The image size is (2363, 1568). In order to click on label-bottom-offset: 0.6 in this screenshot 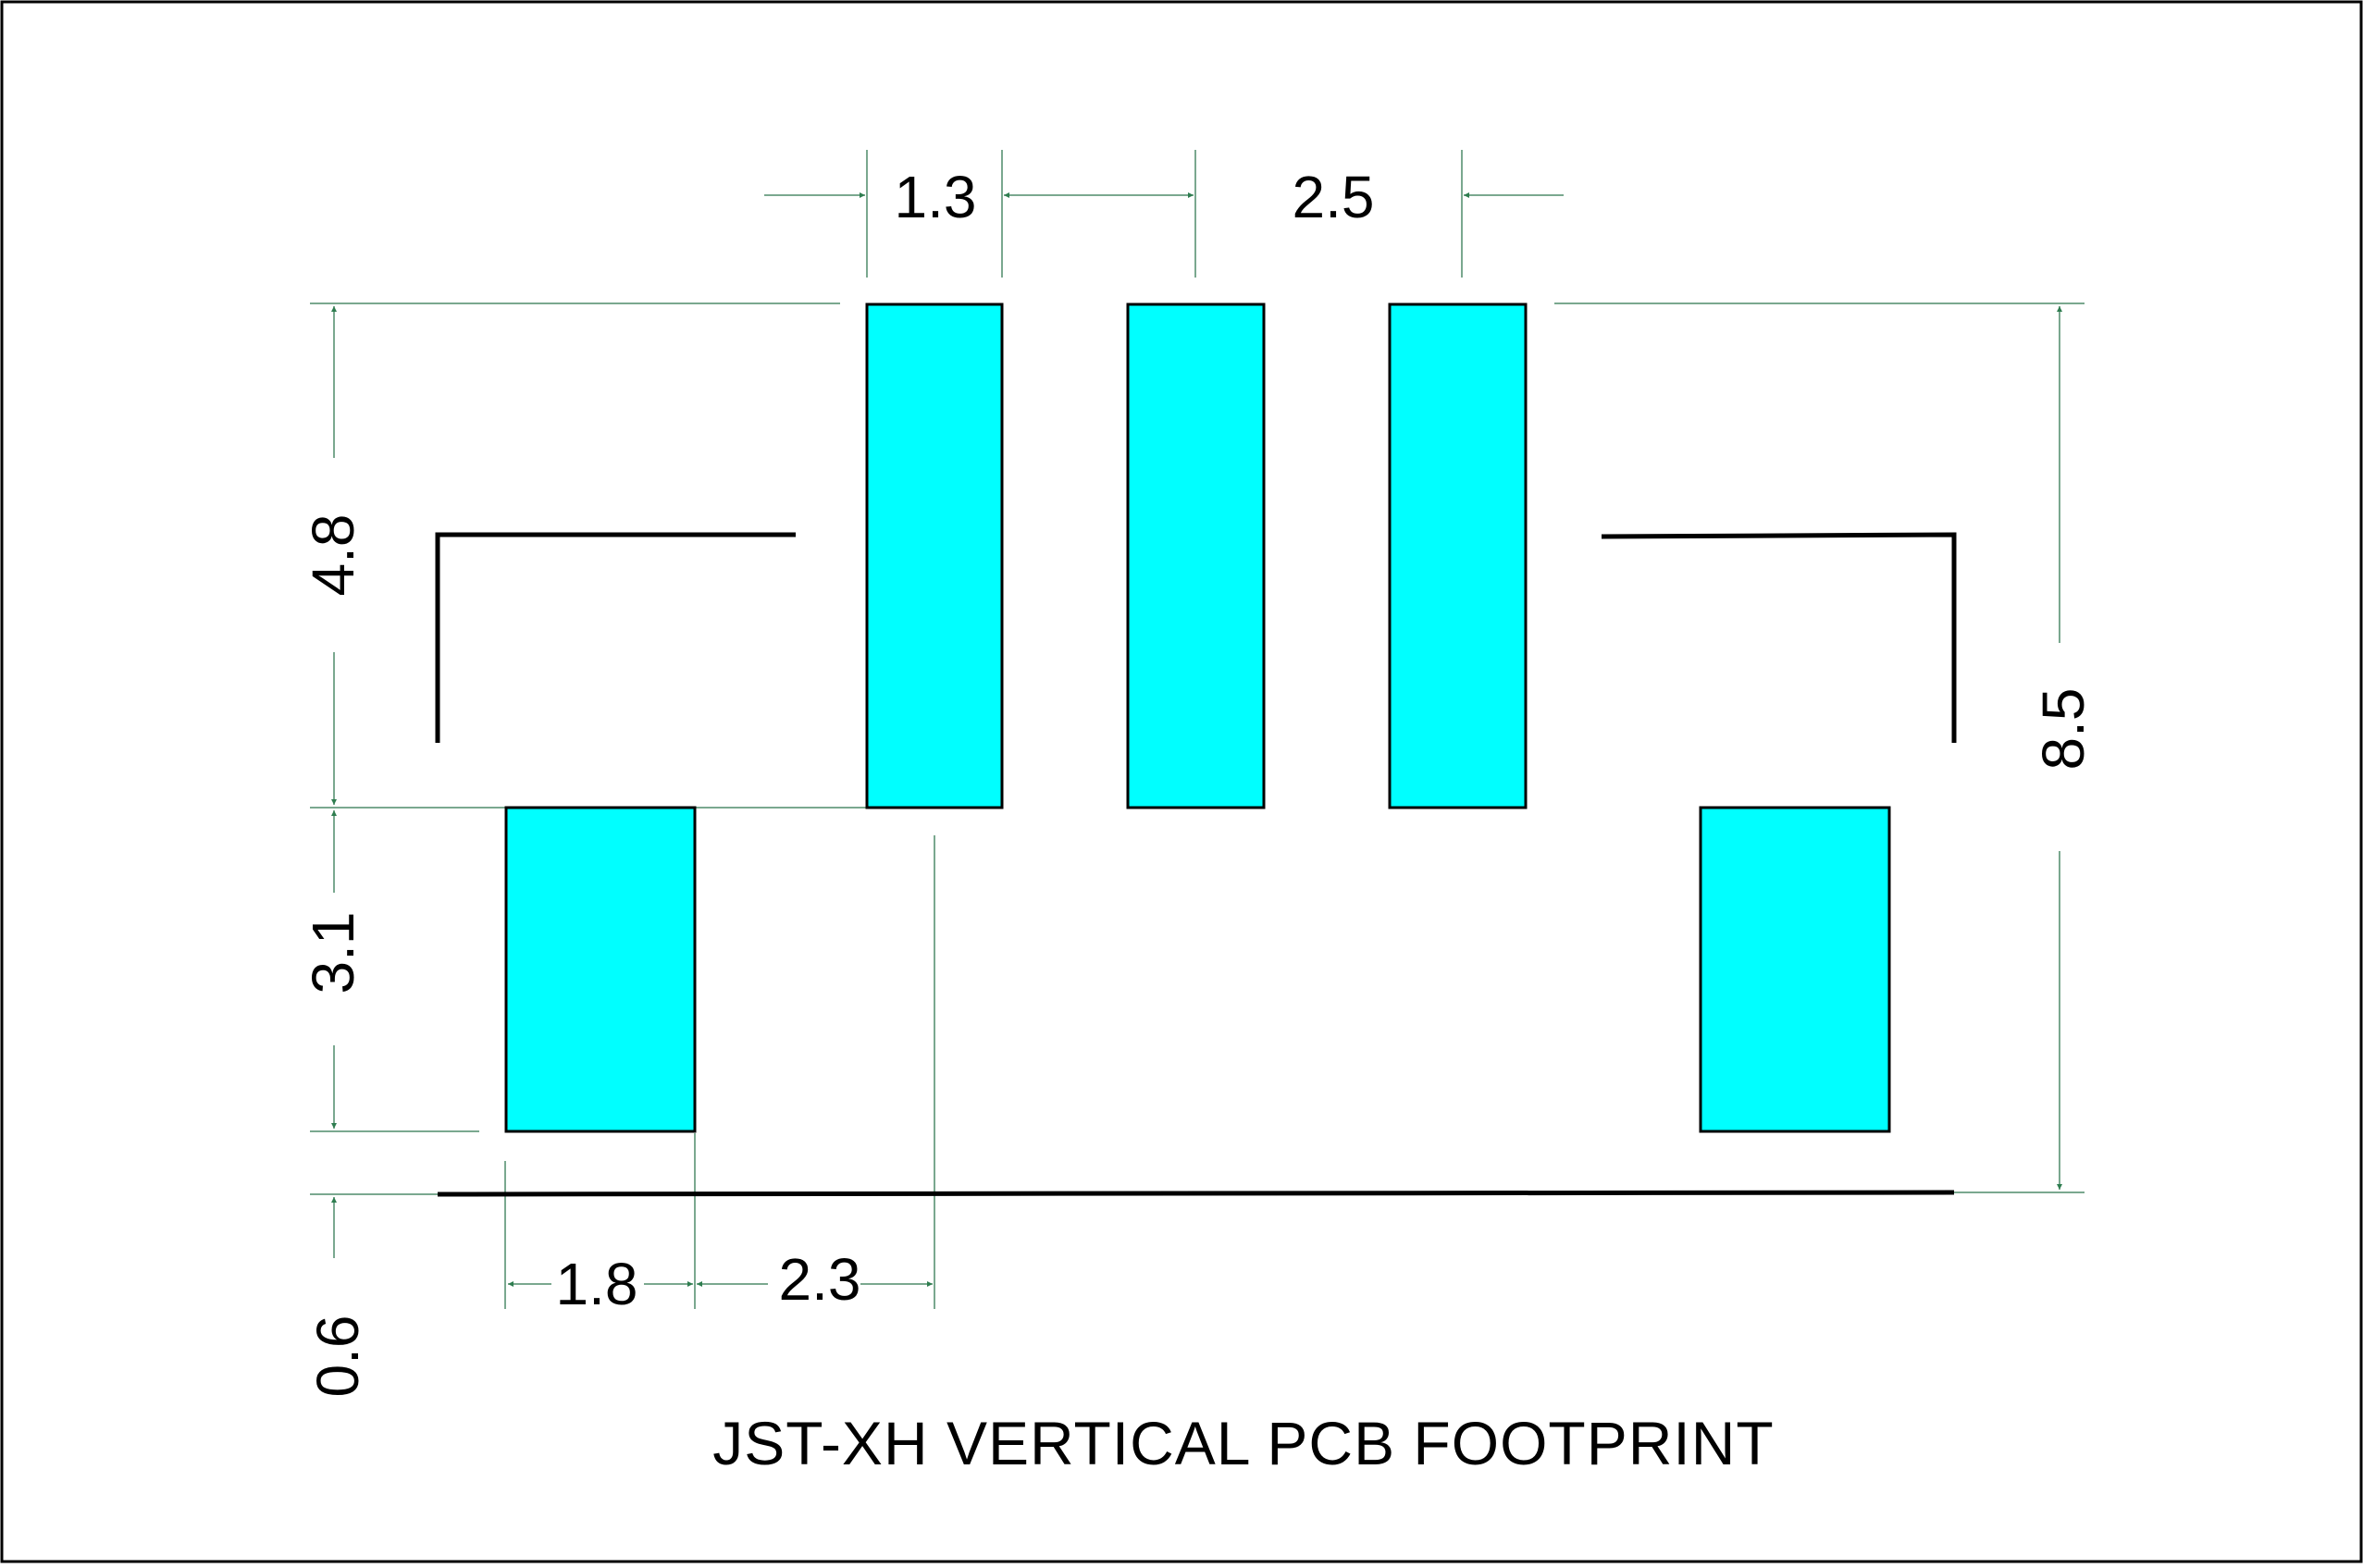, I will do `click(337, 1356)`.